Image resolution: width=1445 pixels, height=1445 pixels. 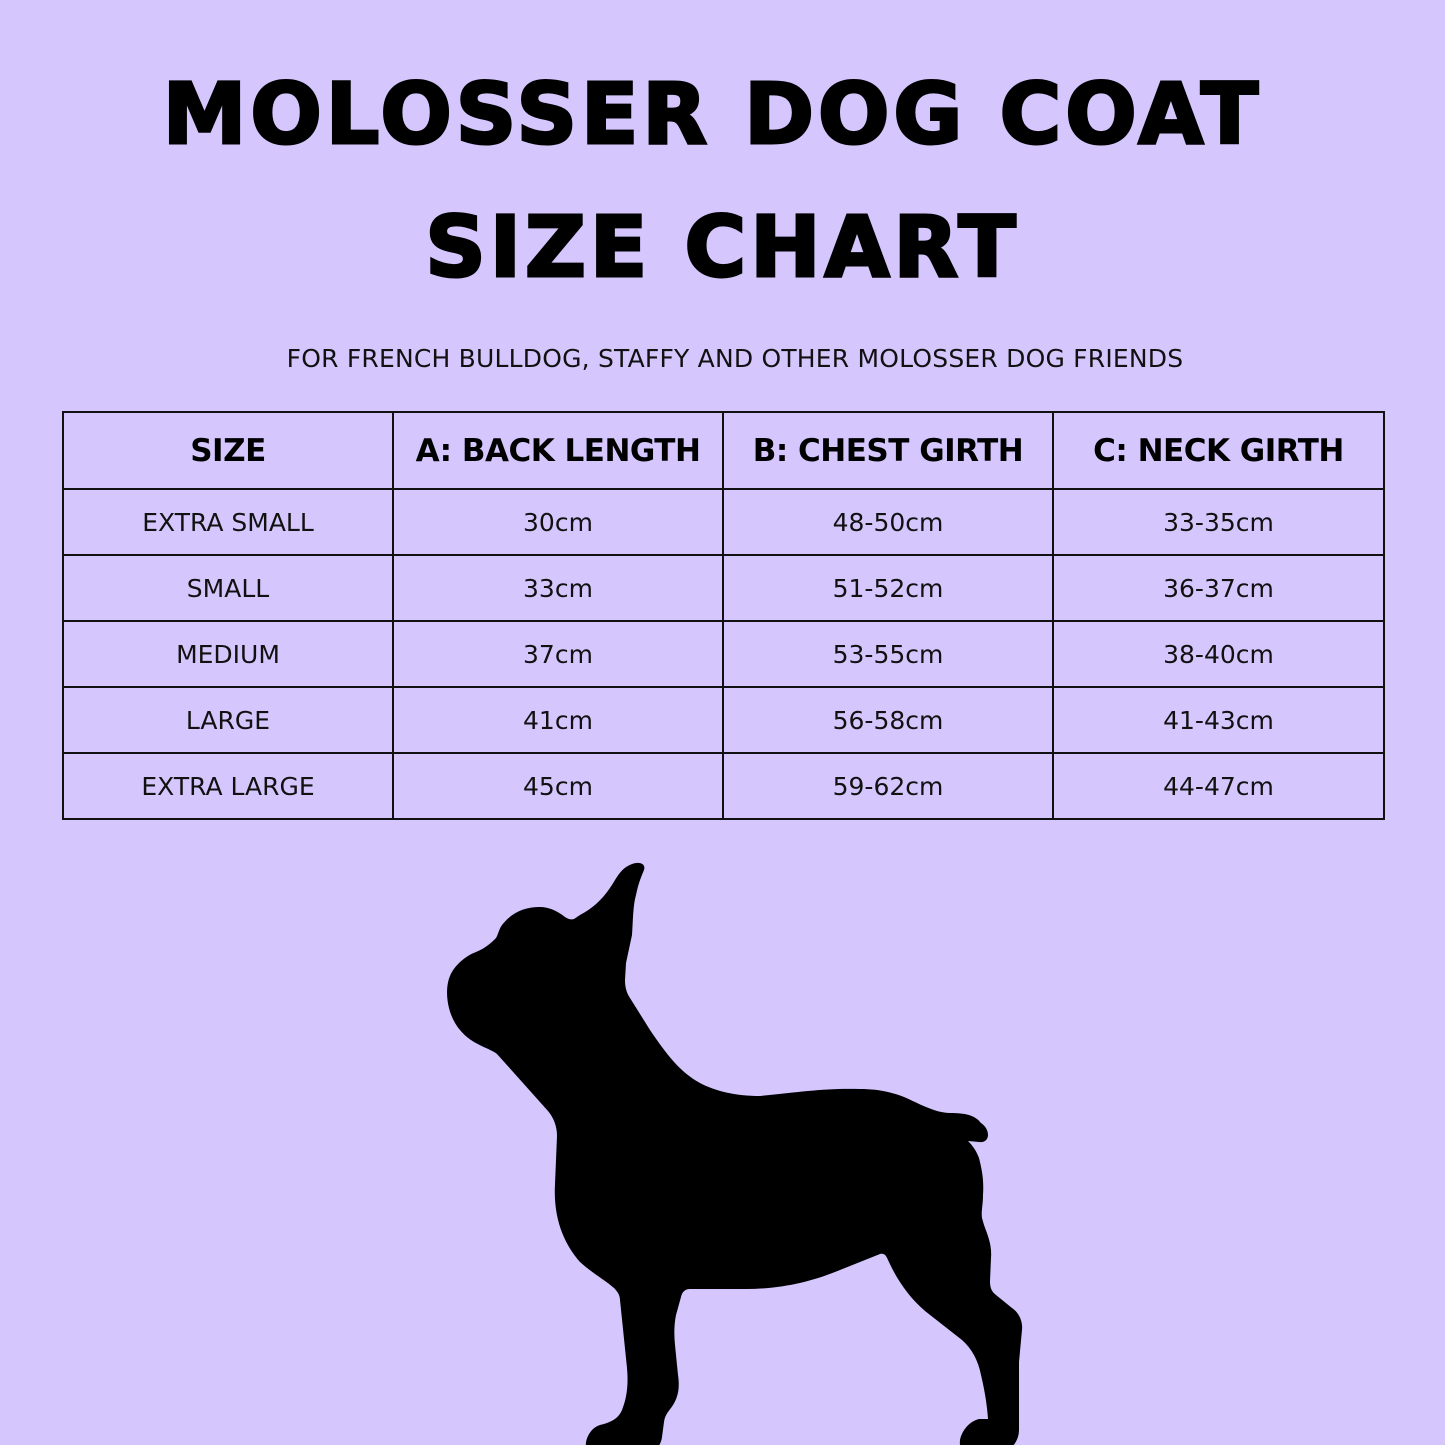 What do you see at coordinates (888, 588) in the screenshot?
I see `cell-chest-girth: 51-52cm` at bounding box center [888, 588].